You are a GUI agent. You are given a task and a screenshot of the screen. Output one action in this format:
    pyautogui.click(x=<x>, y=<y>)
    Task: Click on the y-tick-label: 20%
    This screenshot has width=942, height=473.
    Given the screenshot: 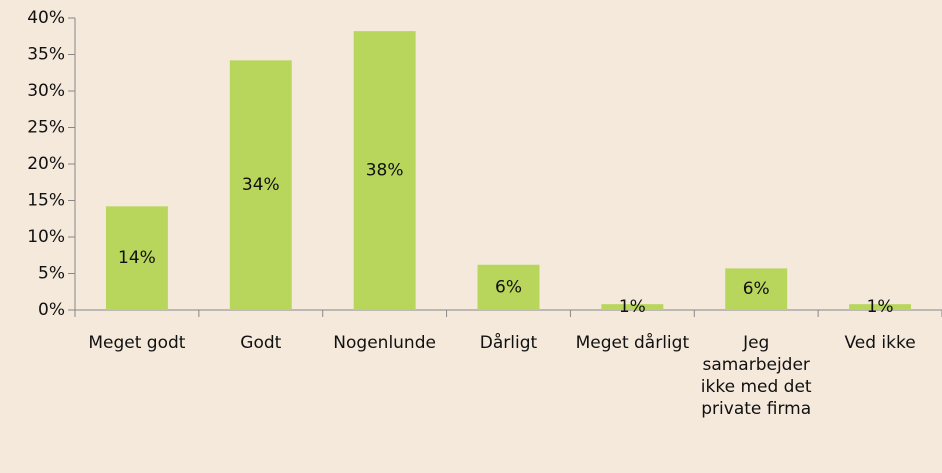 What is the action you would take?
    pyautogui.click(x=46, y=164)
    